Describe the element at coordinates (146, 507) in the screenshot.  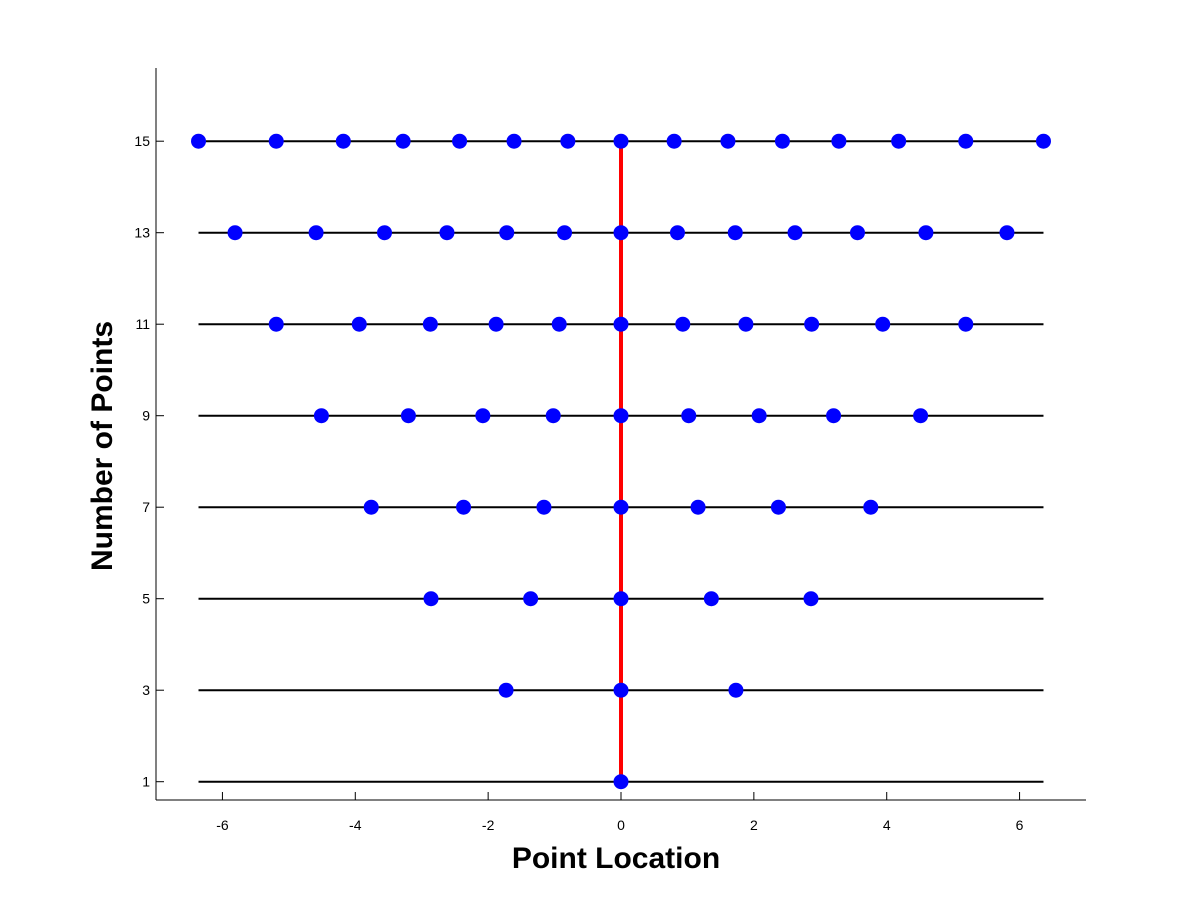
I see `y-tick-label: 7` at that location.